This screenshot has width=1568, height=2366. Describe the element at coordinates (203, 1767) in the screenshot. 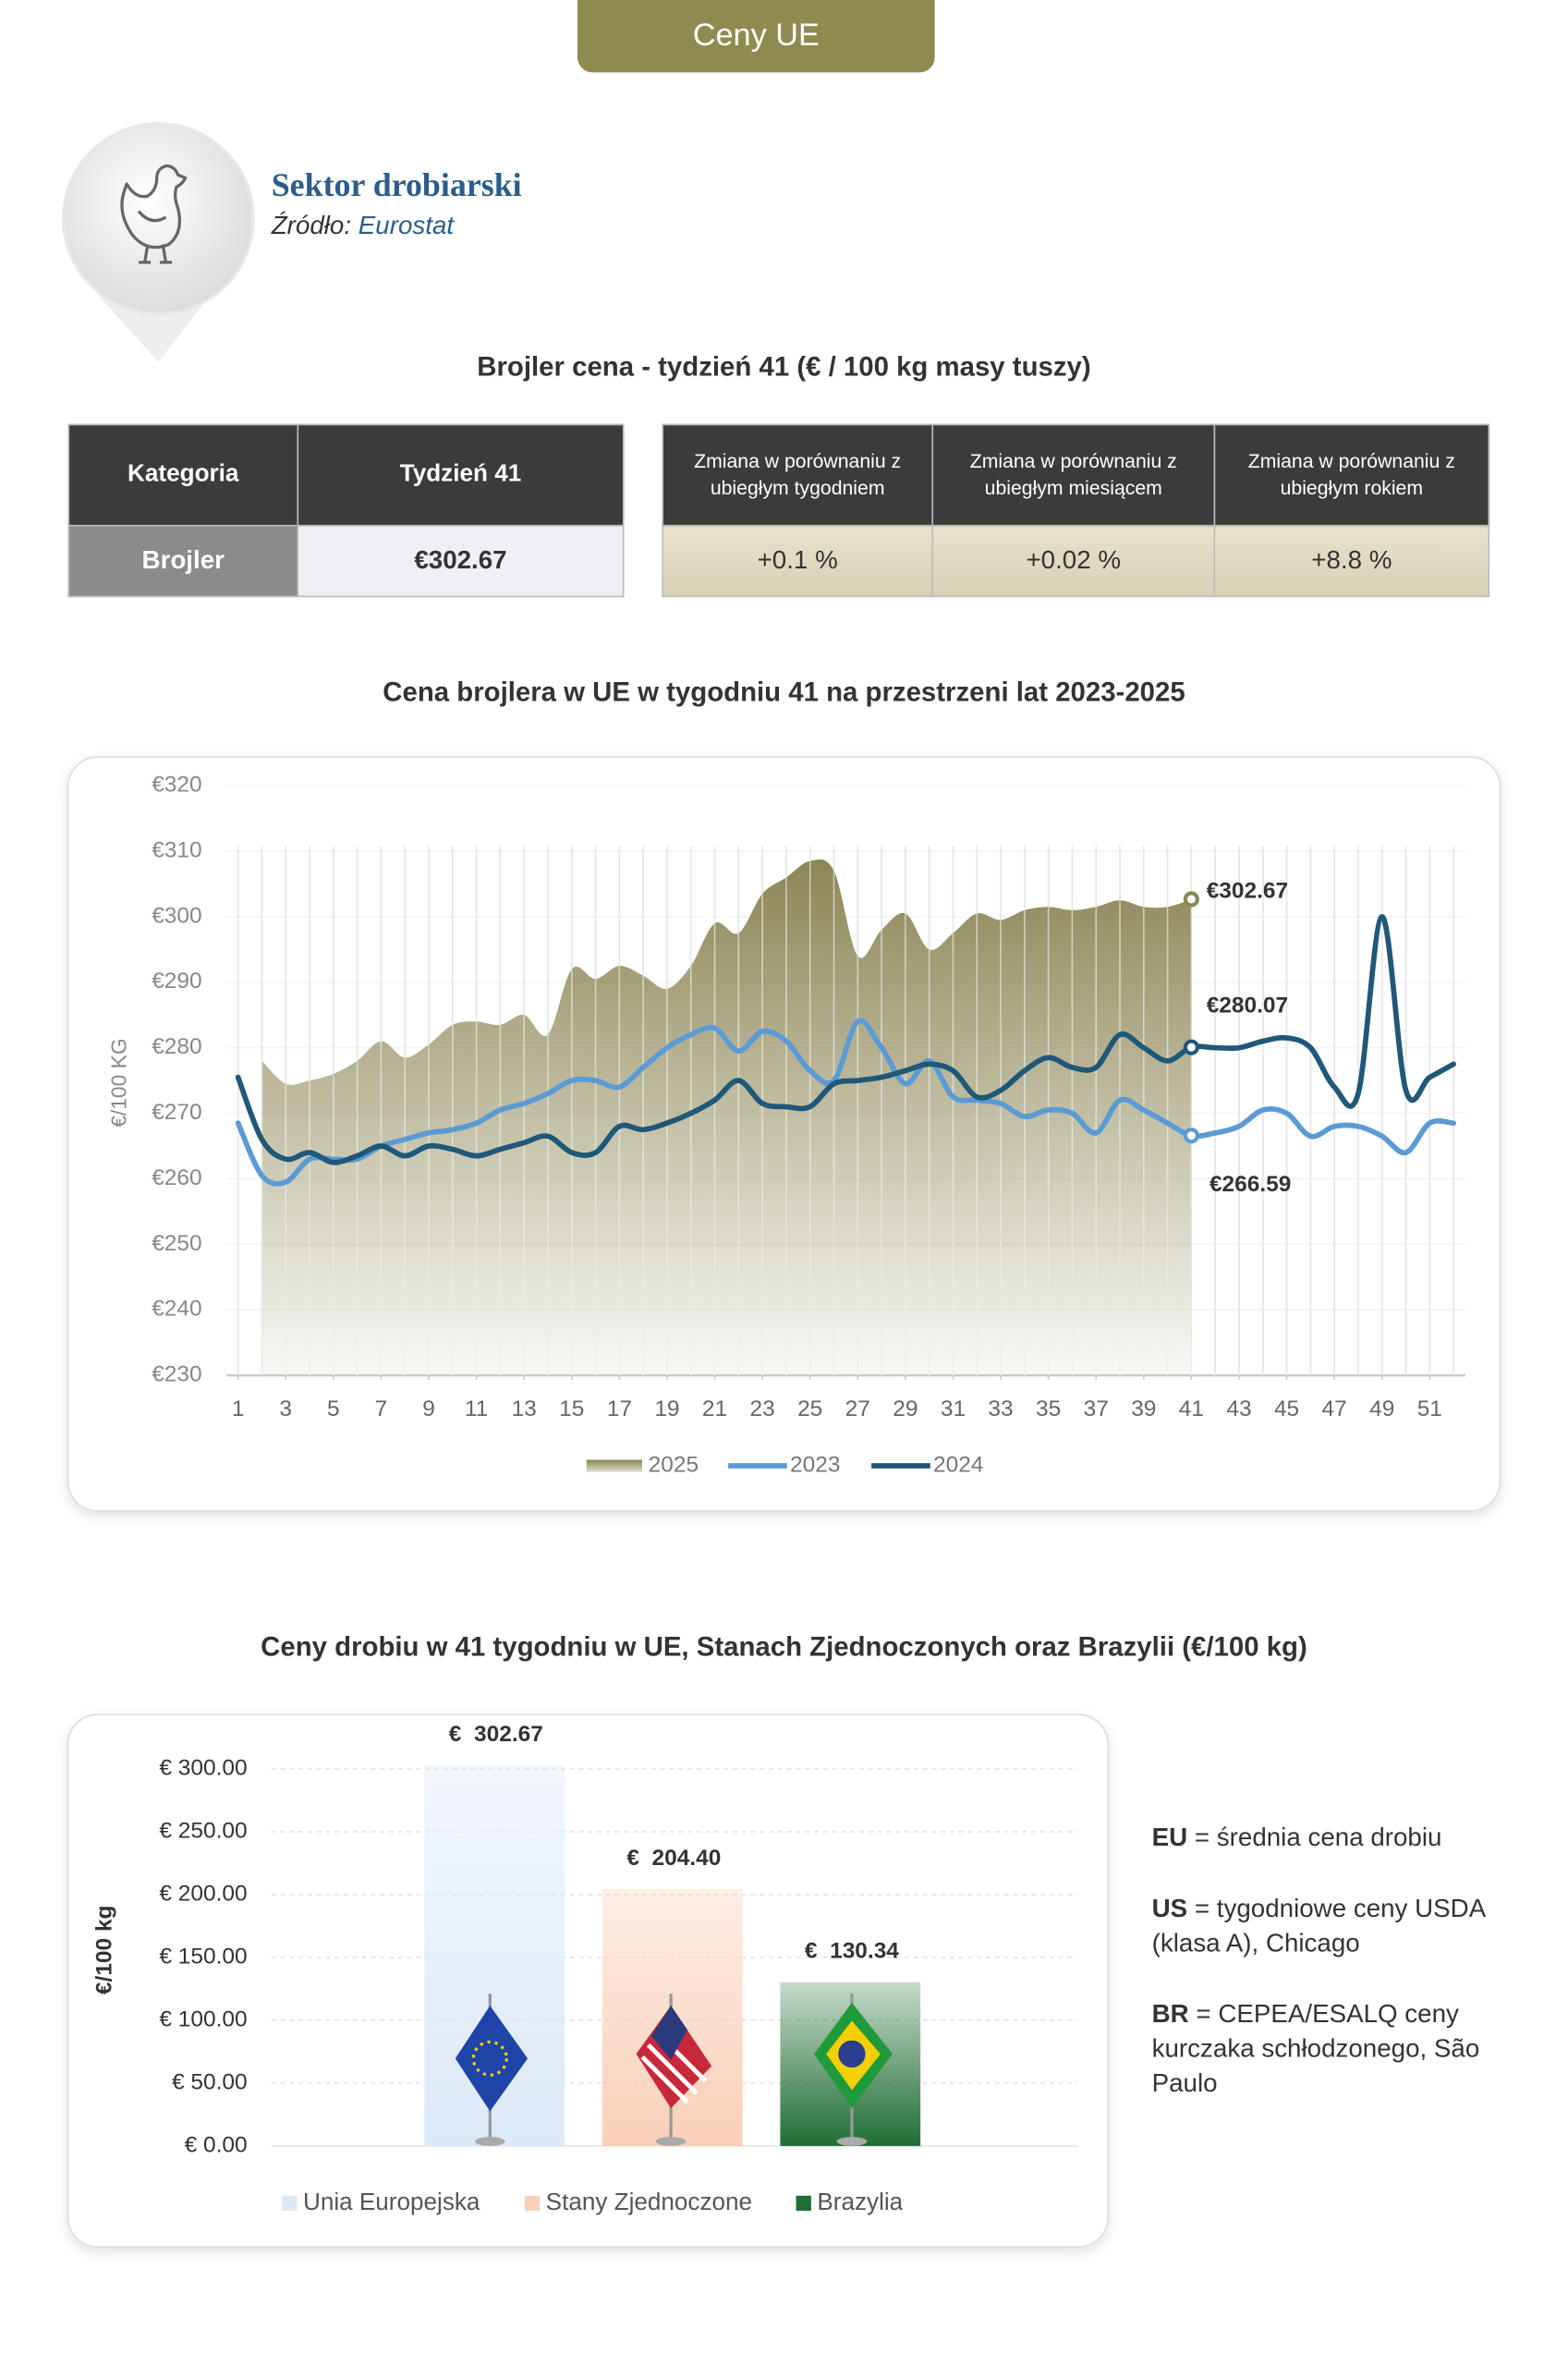

I see `y-tick-label: € 300.00` at that location.